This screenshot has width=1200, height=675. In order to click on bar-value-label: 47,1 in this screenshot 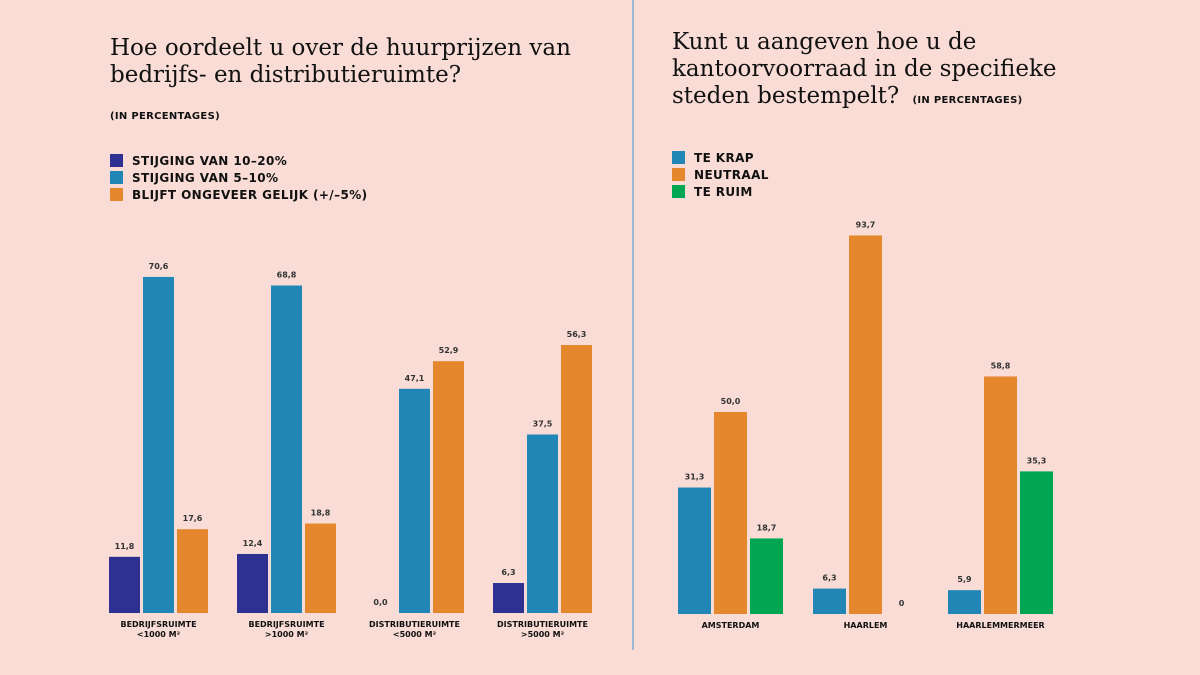, I will do `click(415, 378)`.